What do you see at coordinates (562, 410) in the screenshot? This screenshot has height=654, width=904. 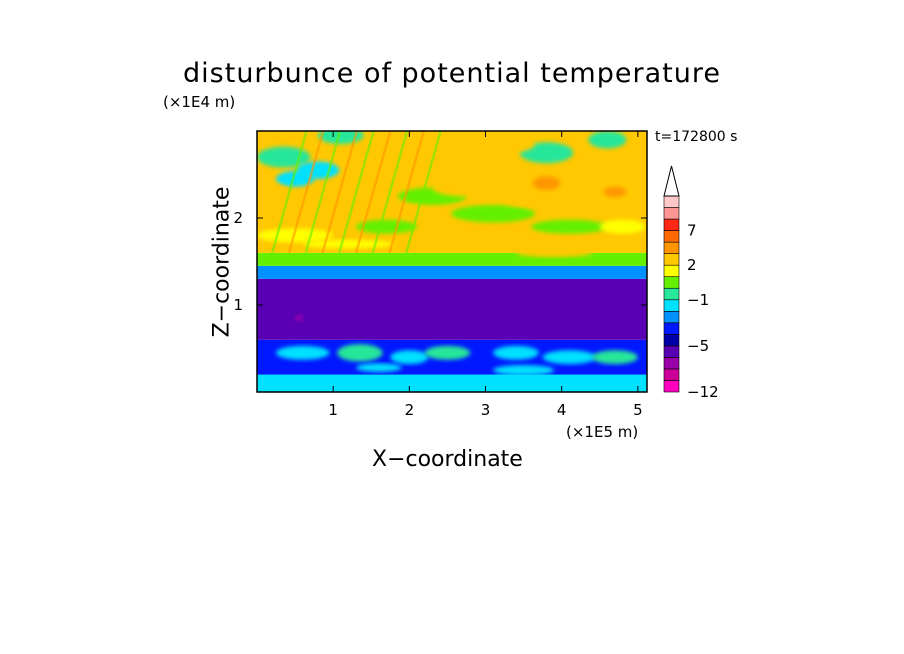 I see `x-tick-label: 4` at bounding box center [562, 410].